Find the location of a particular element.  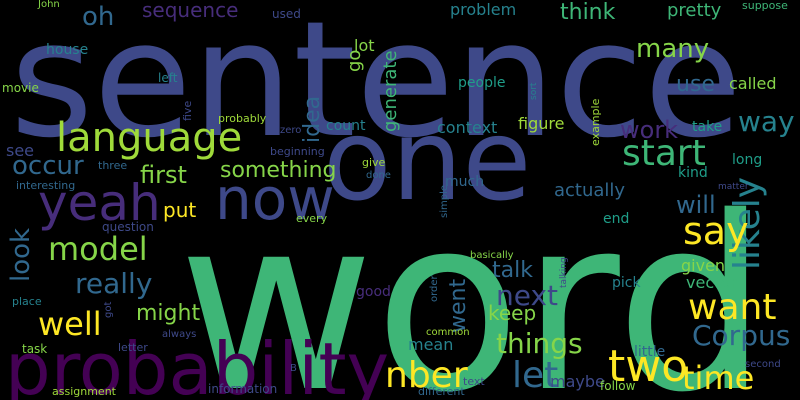

word-movie: movie is located at coordinates (20, 88).